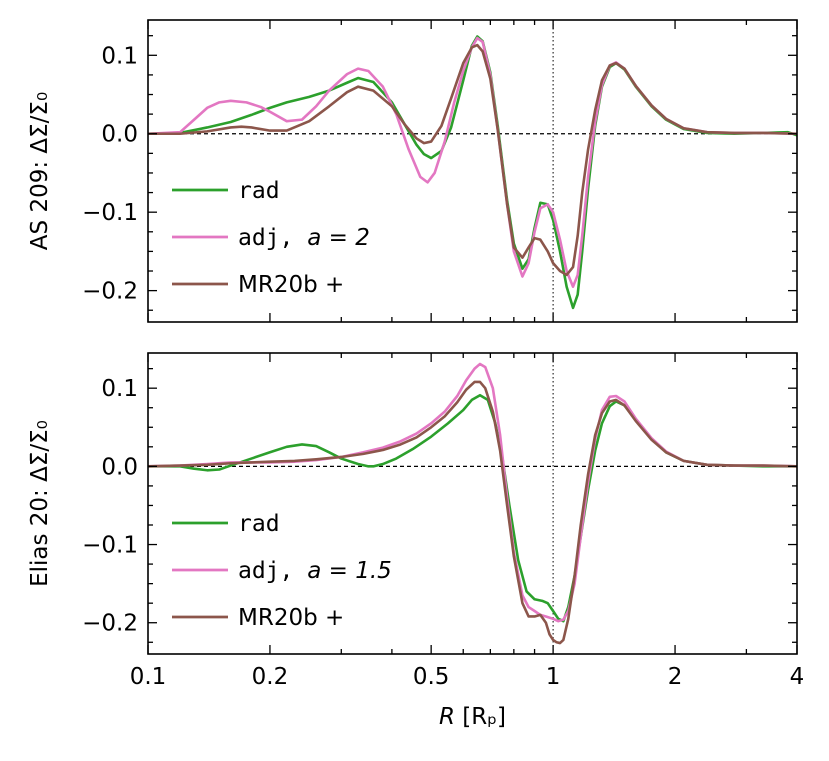 This screenshot has height=761, width=829. I want to click on legend-label: adj, a = 1.5, so click(315, 571).